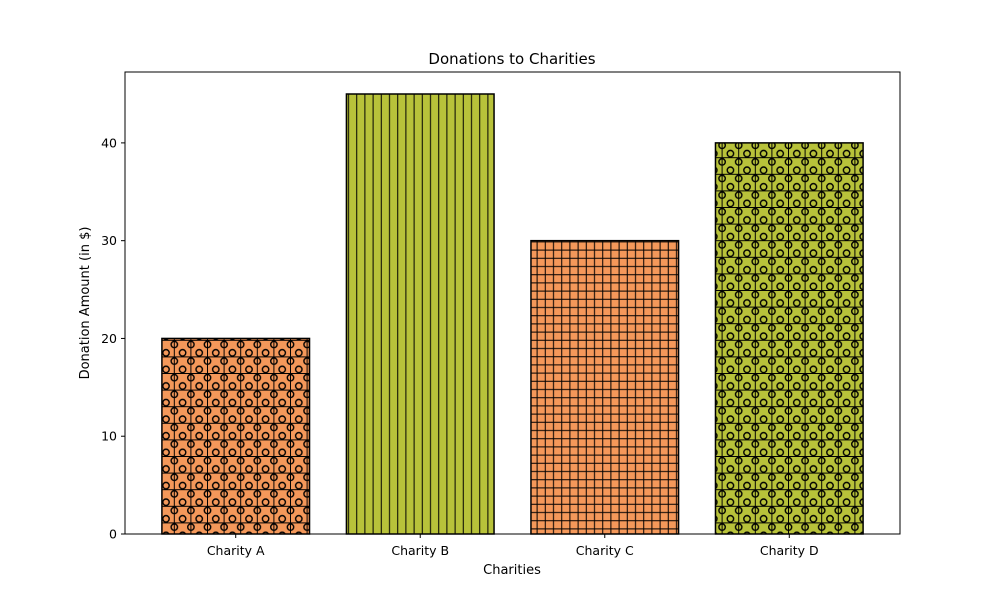 The height and width of the screenshot is (600, 1000). Describe the element at coordinates (236, 436) in the screenshot. I see `bar-hatch-charity-a` at that location.